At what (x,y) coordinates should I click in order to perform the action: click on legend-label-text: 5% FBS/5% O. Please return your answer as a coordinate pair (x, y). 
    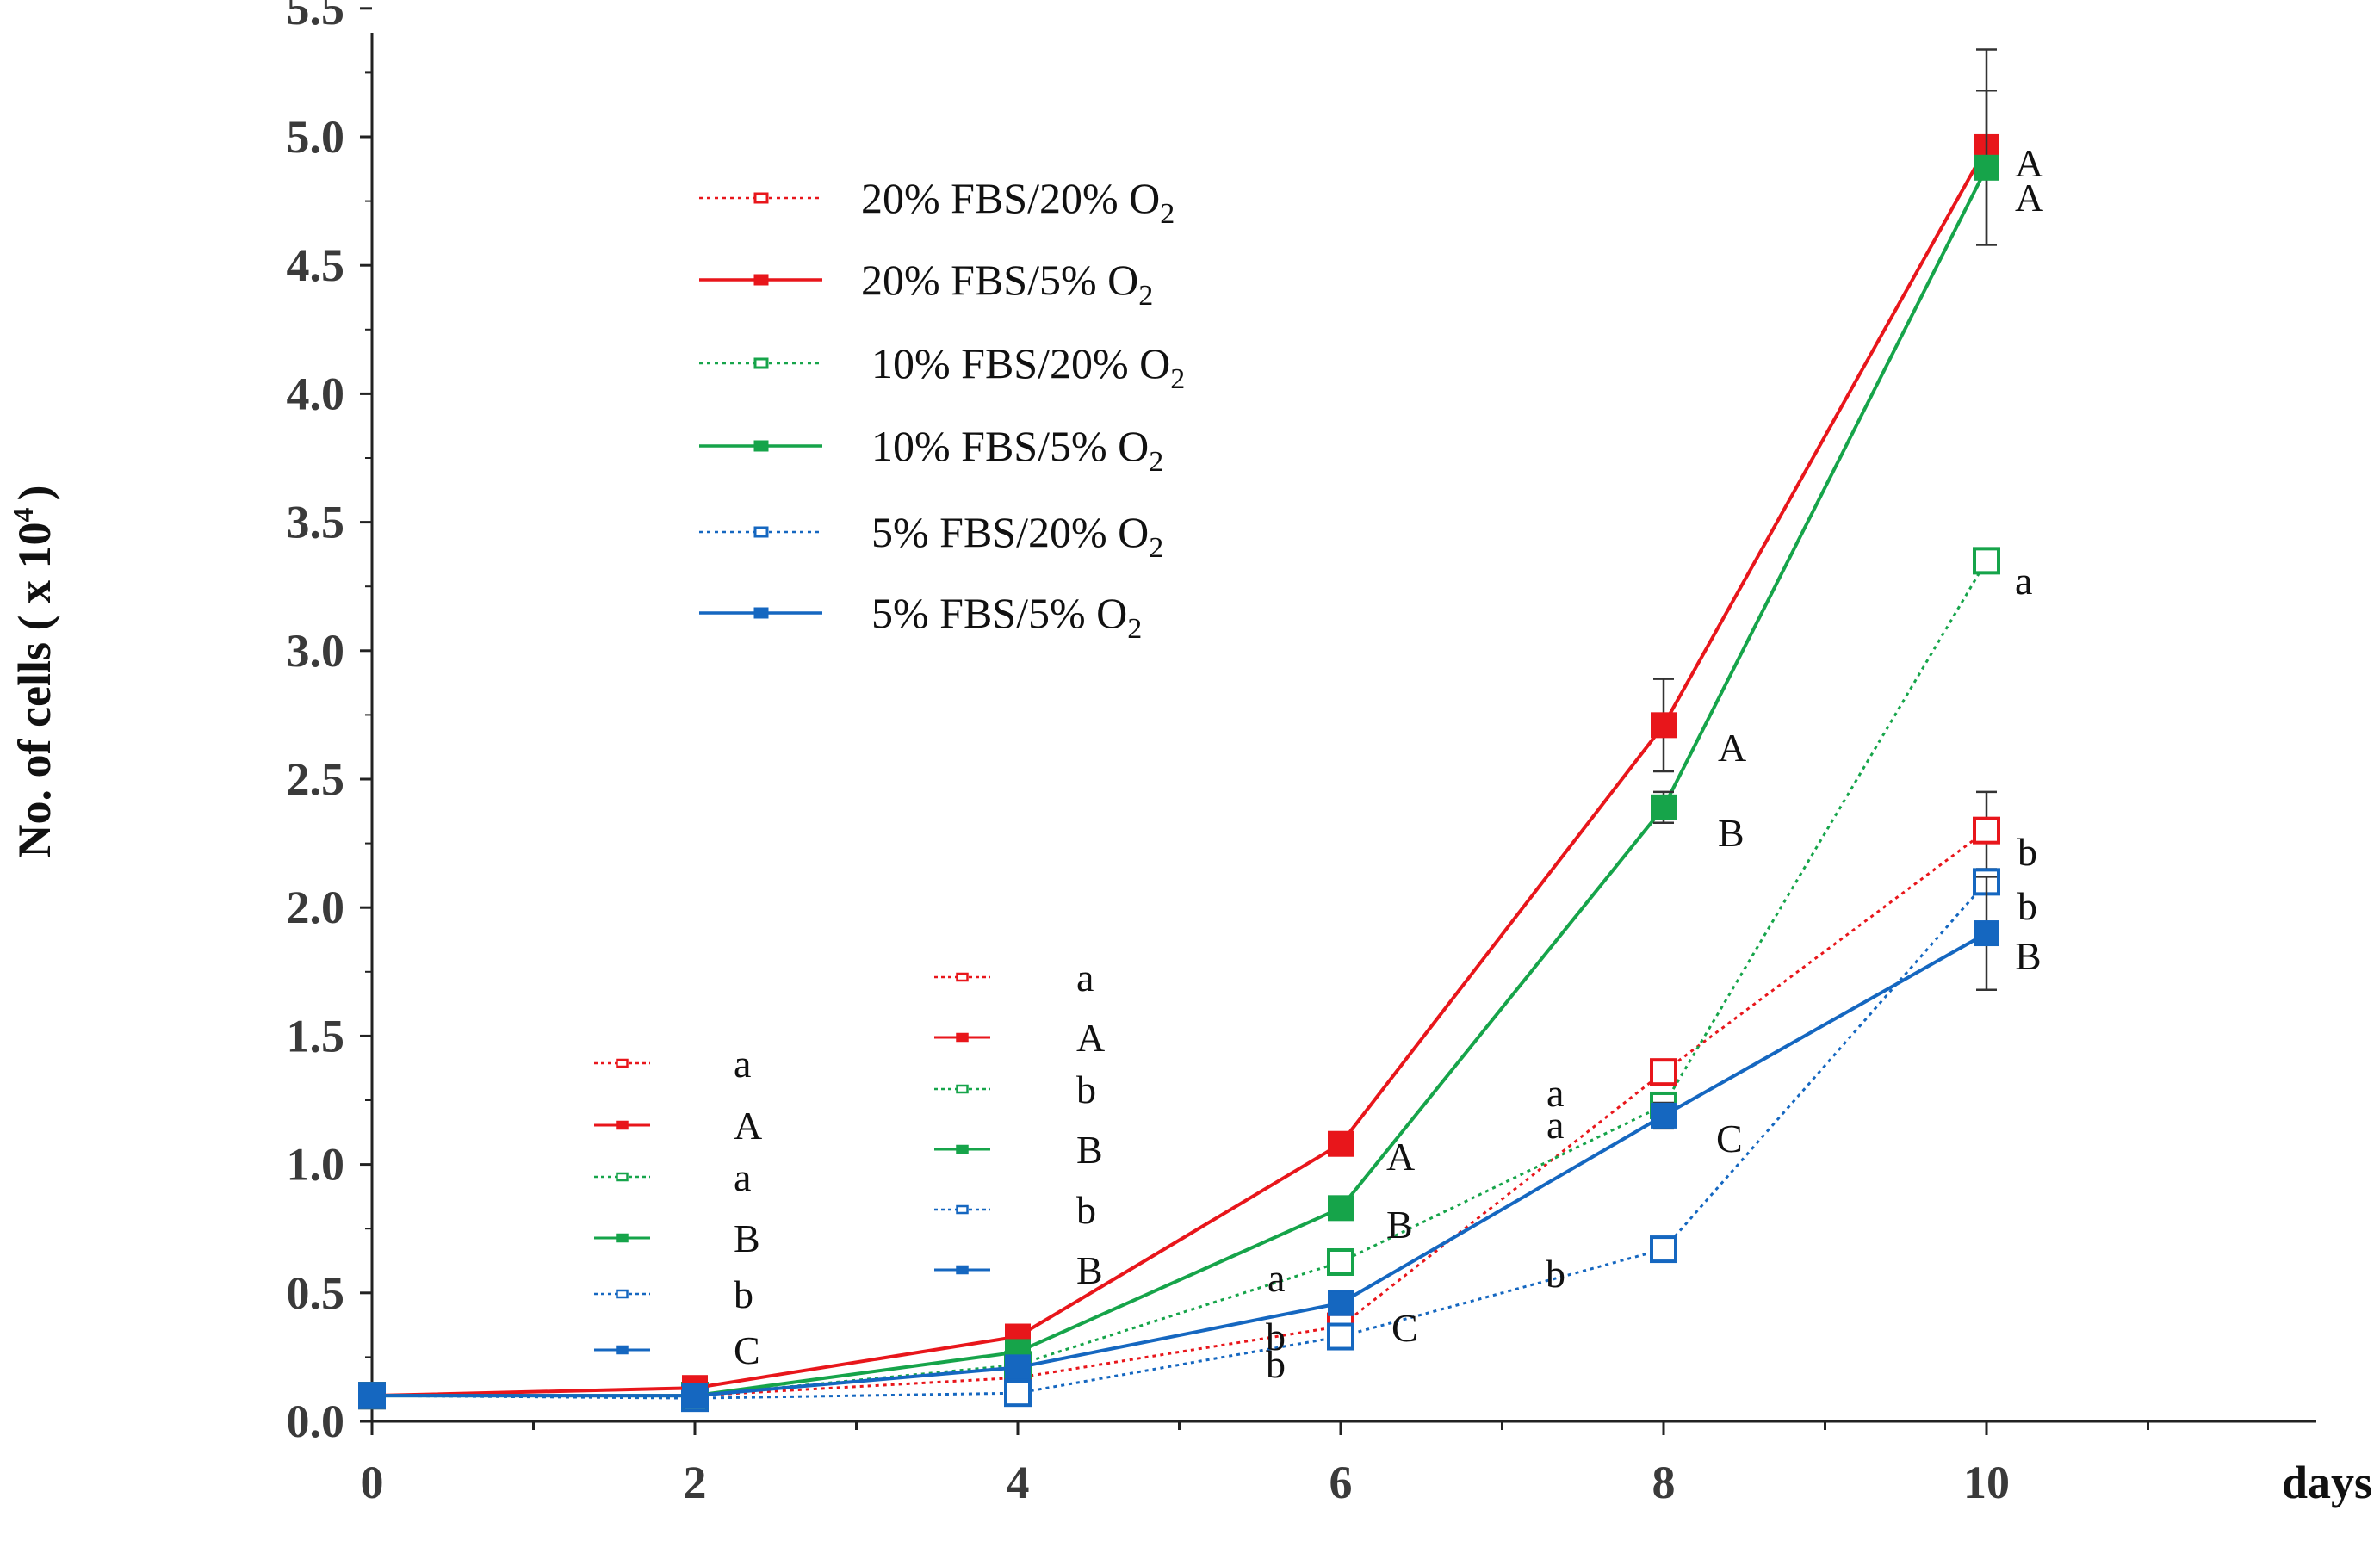
    Looking at the image, I should click on (999, 613).